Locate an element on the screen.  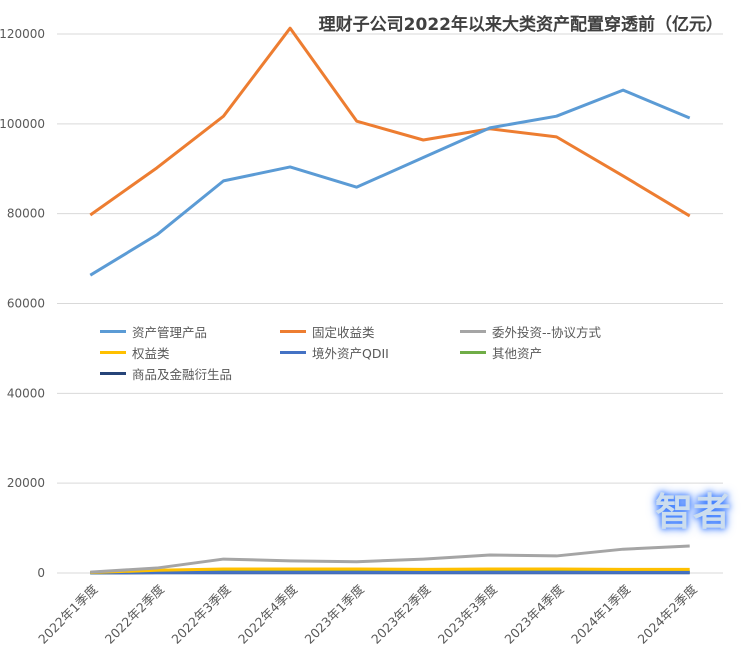
legend-item: 境外资产QDII is located at coordinates (334, 352).